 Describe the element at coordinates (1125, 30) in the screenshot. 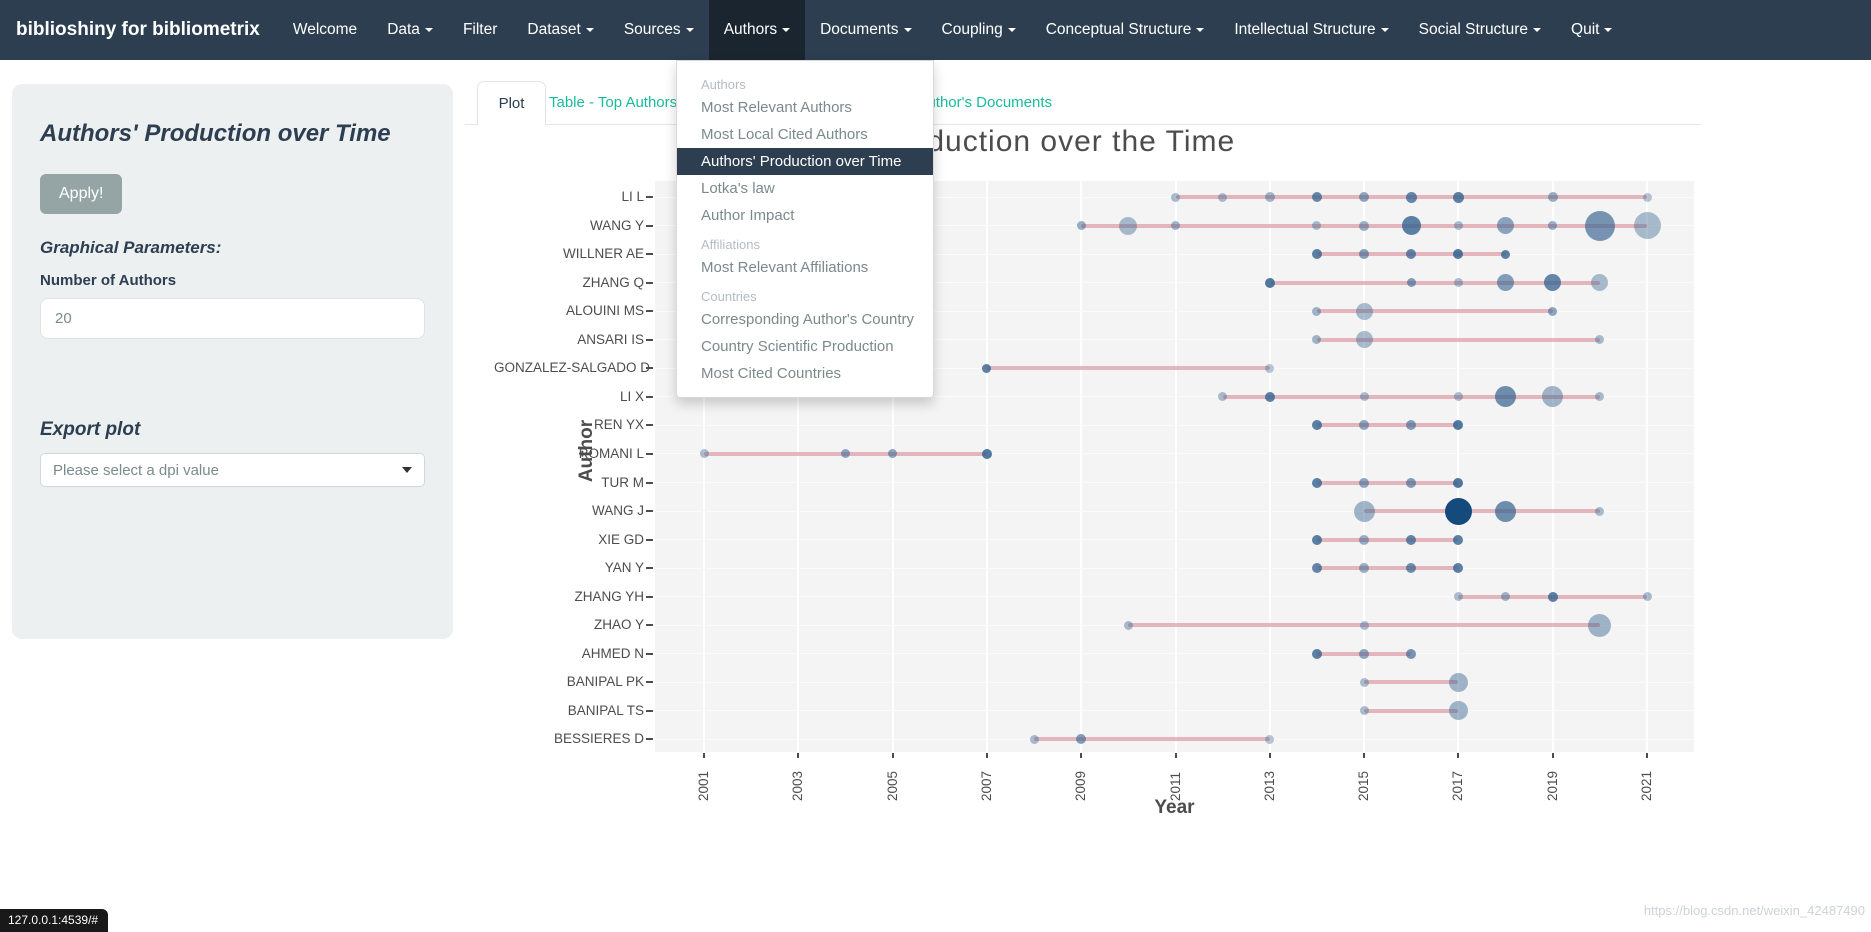

I see `nav-item-conceptual-structure: Conceptual Structure` at that location.